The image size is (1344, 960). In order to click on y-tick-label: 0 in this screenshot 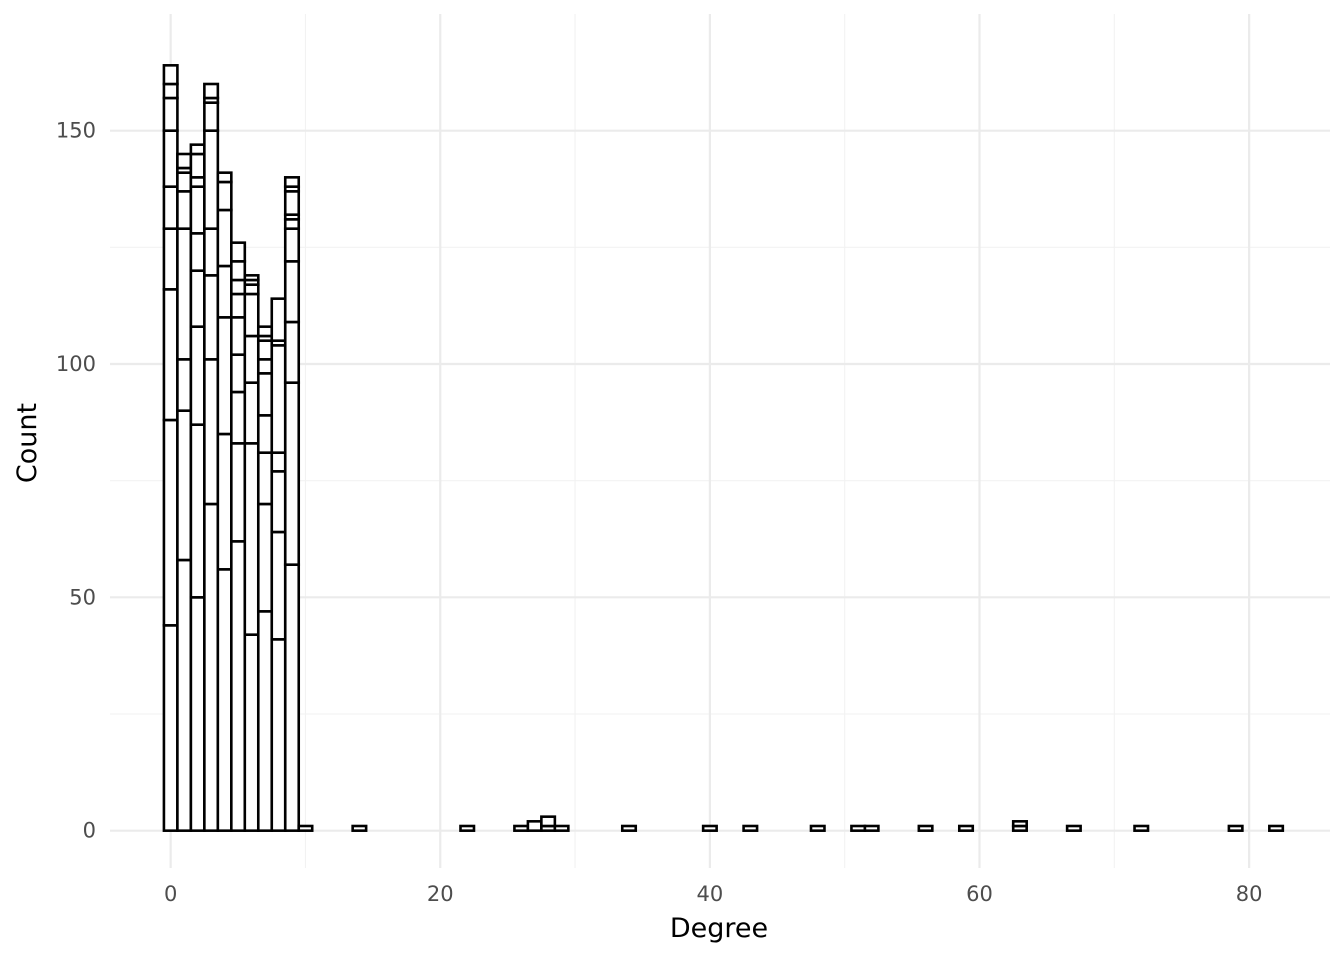, I will do `click(89, 831)`.